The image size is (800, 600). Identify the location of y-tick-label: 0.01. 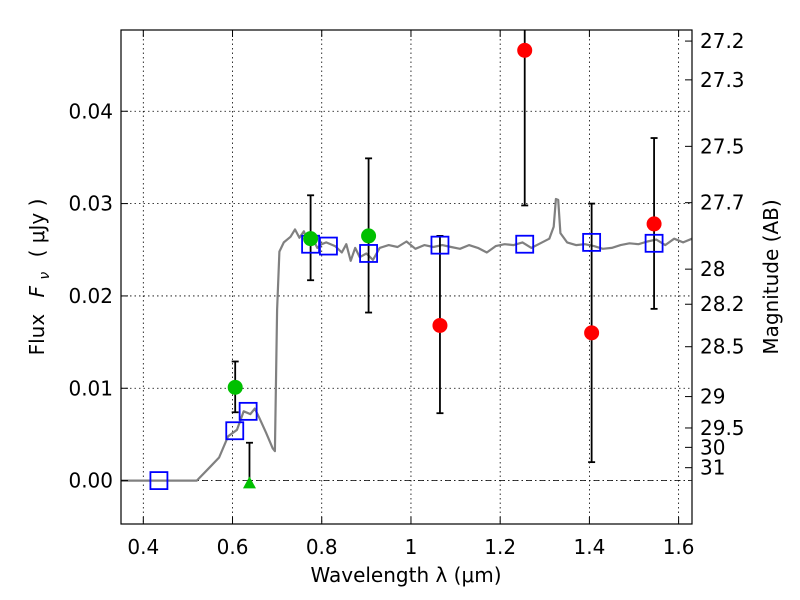
(90, 388).